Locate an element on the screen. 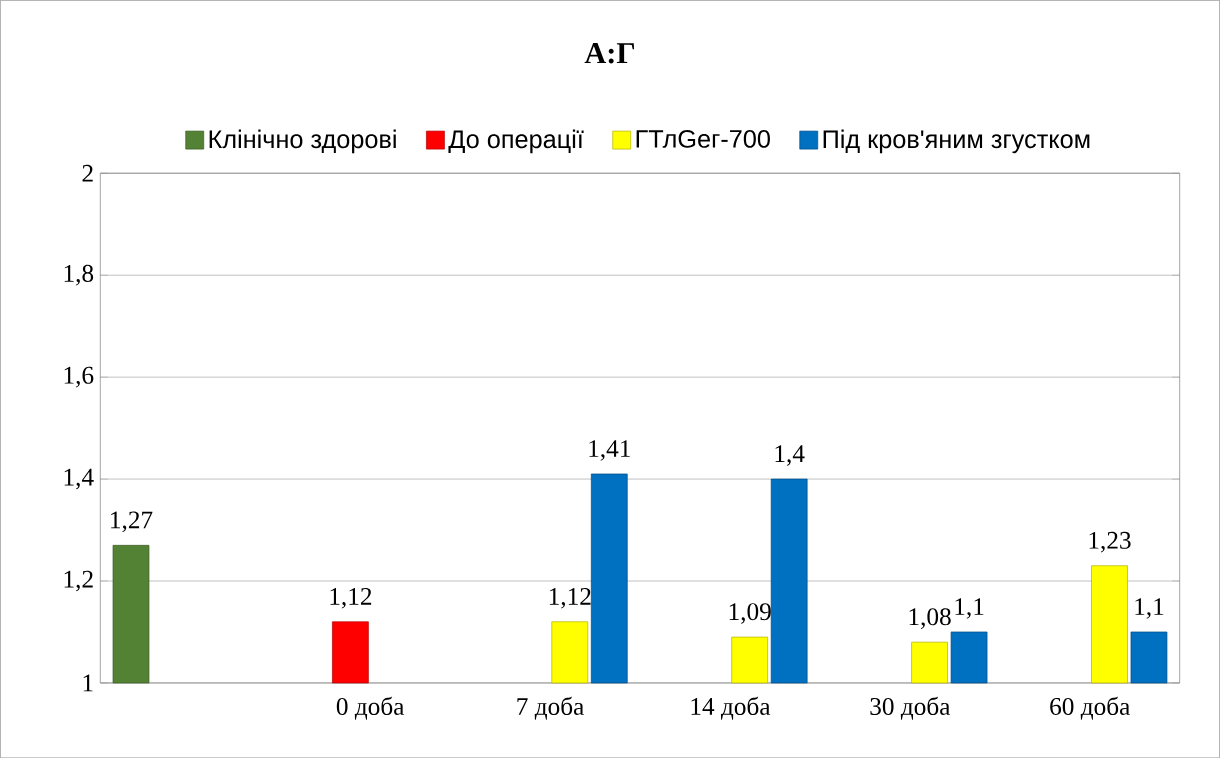  y-tick-label: 2 is located at coordinates (87, 173).